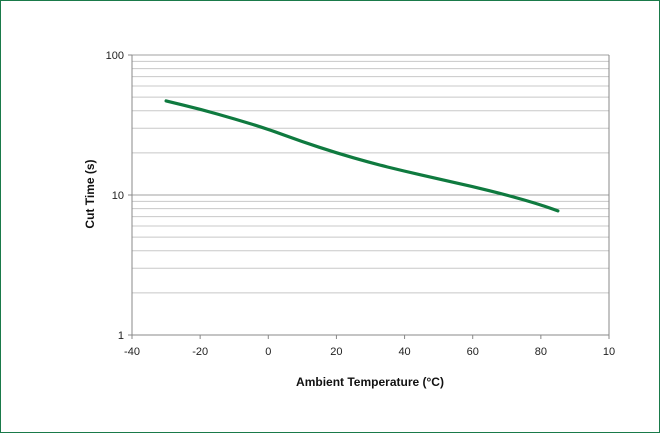  Describe the element at coordinates (369, 346) in the screenshot. I see `x-axis-ticks: -40 -20 0 20 40 60 80 10` at that location.